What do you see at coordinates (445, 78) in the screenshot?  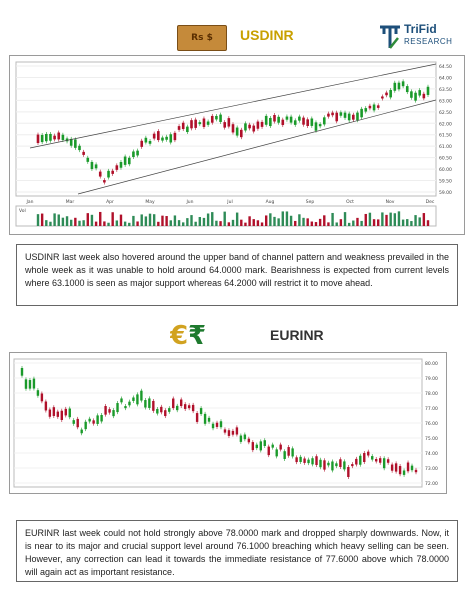 I see `usdinr-y-tick-label: 64.00` at bounding box center [445, 78].